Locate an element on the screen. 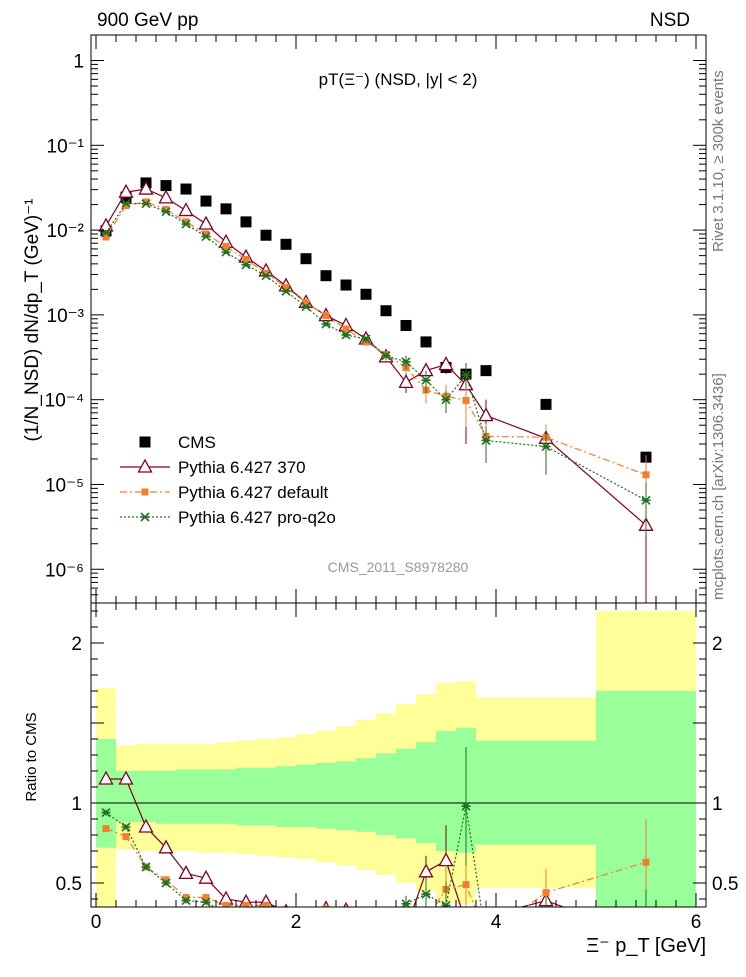  ratio-series-pythia-pro-q2o is located at coordinates (376, 845).